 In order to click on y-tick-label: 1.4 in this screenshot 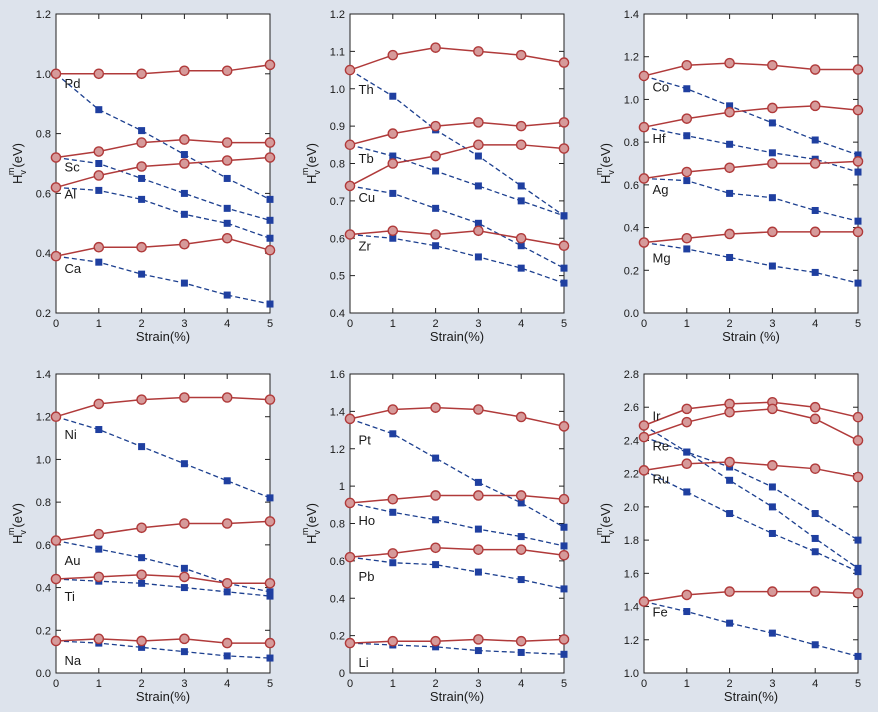, I will do `click(43, 375)`.